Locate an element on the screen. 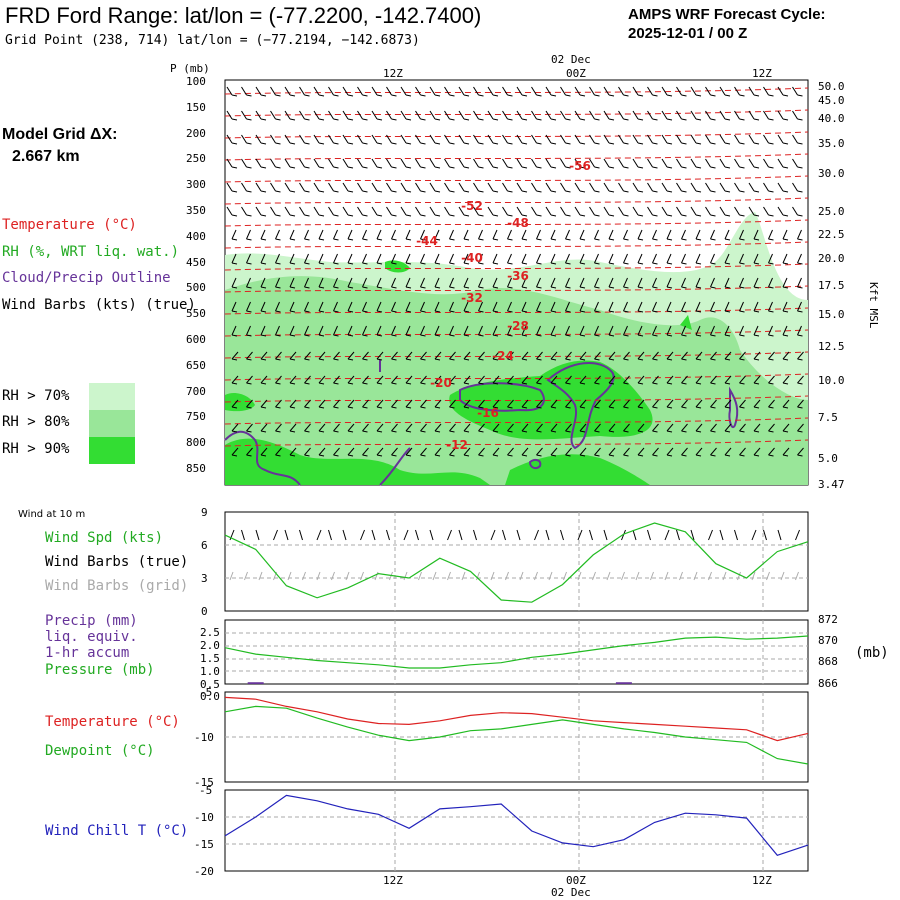 The height and width of the screenshot is (900, 900). pressure-tick: 100 is located at coordinates (196, 81).